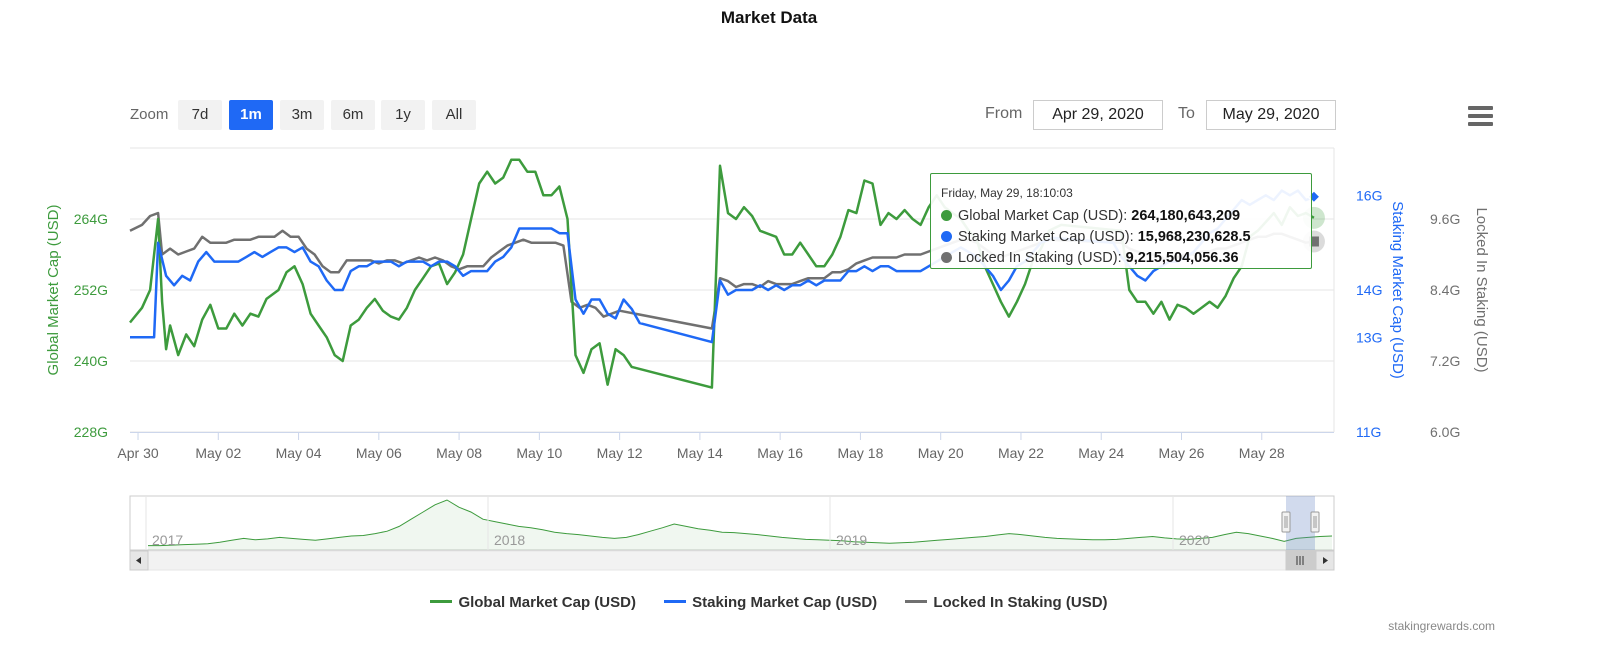 This screenshot has height=661, width=1600. What do you see at coordinates (851, 540) in the screenshot?
I see `navigator-year-label: 2019` at bounding box center [851, 540].